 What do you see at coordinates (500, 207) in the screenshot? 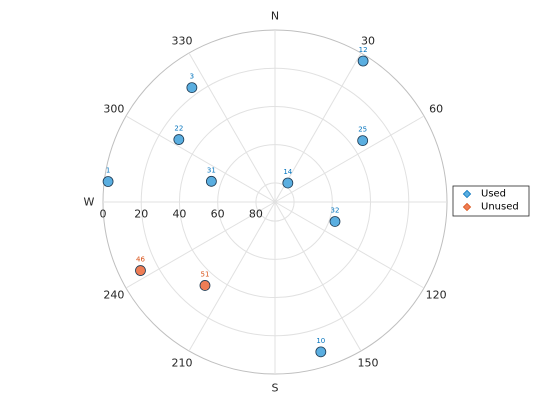
I see `legend-label-unused: Unused` at bounding box center [500, 207].